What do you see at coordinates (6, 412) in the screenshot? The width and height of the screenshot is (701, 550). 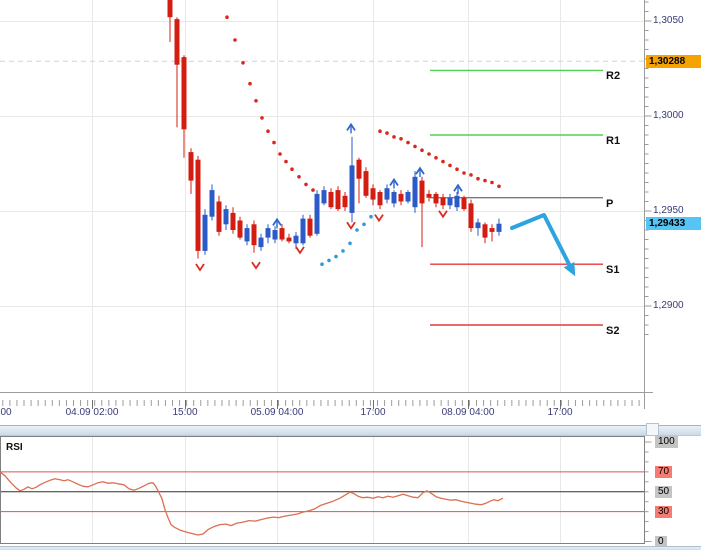 I see `time-axis-label: 00` at bounding box center [6, 412].